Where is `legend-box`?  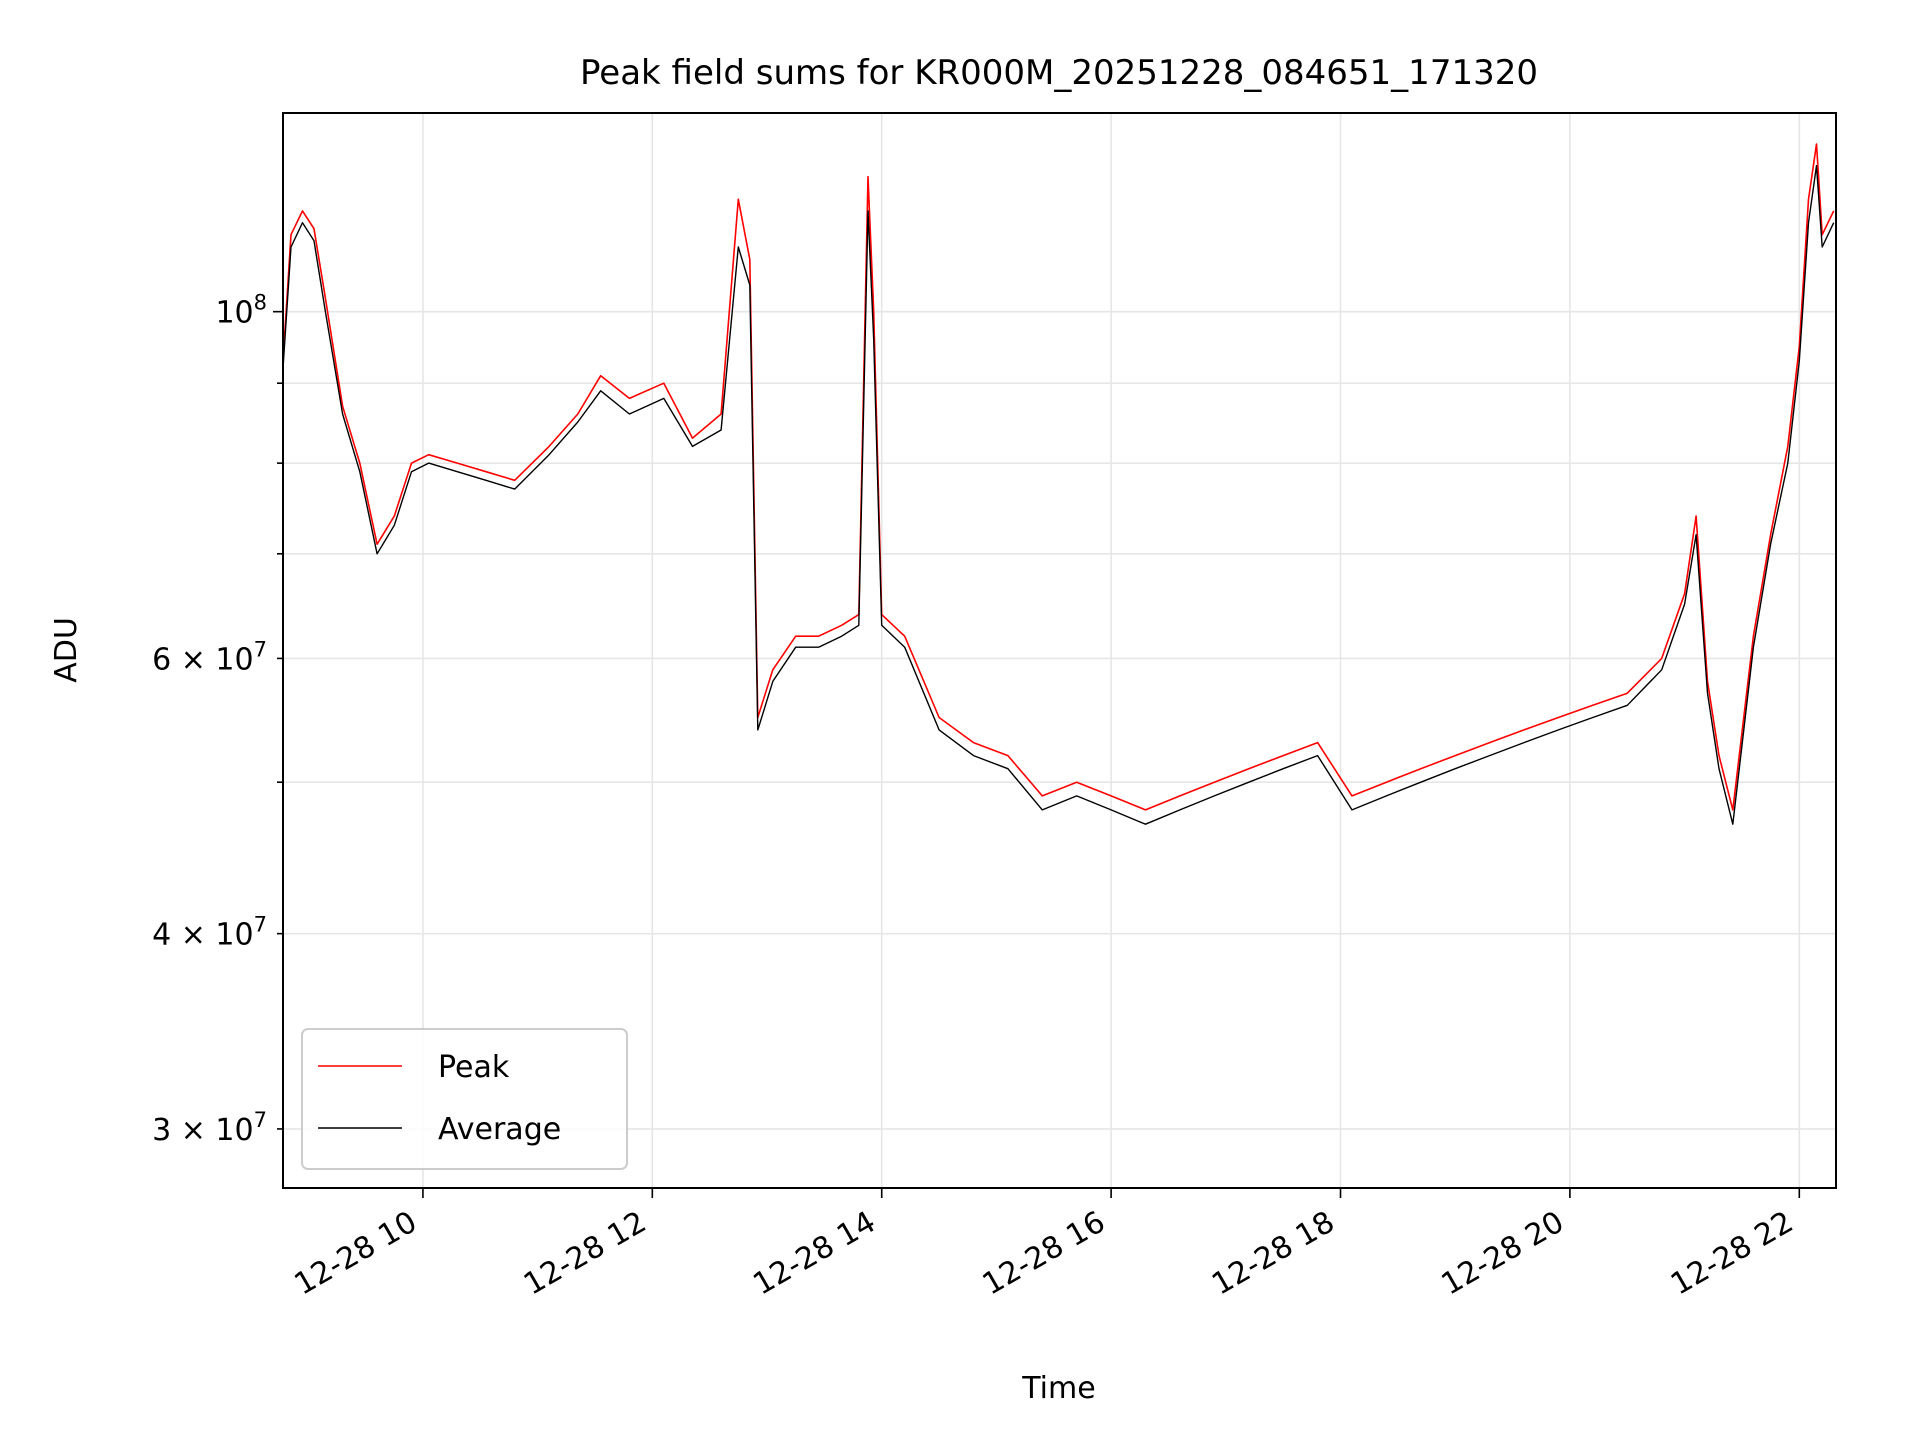 legend-box is located at coordinates (464, 1099).